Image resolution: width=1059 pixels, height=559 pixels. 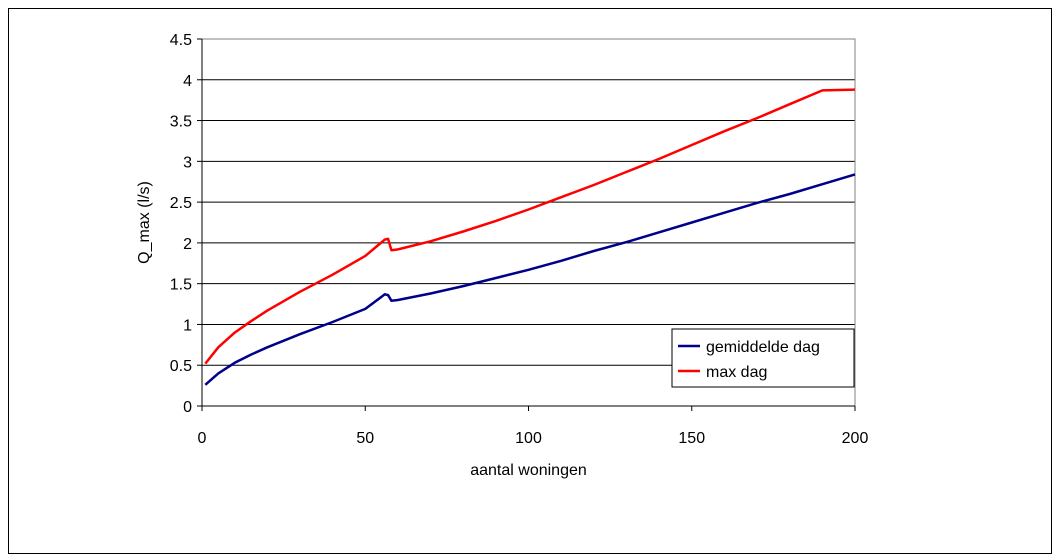 What do you see at coordinates (855, 438) in the screenshot?
I see `x-tick-label: 200` at bounding box center [855, 438].